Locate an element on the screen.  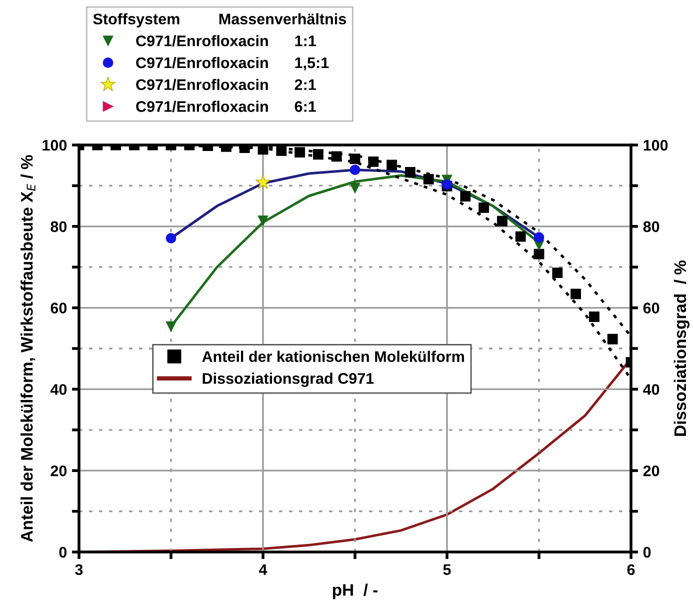
legend-label: C971/Enrofloxacin 2:1 is located at coordinates (226, 84).